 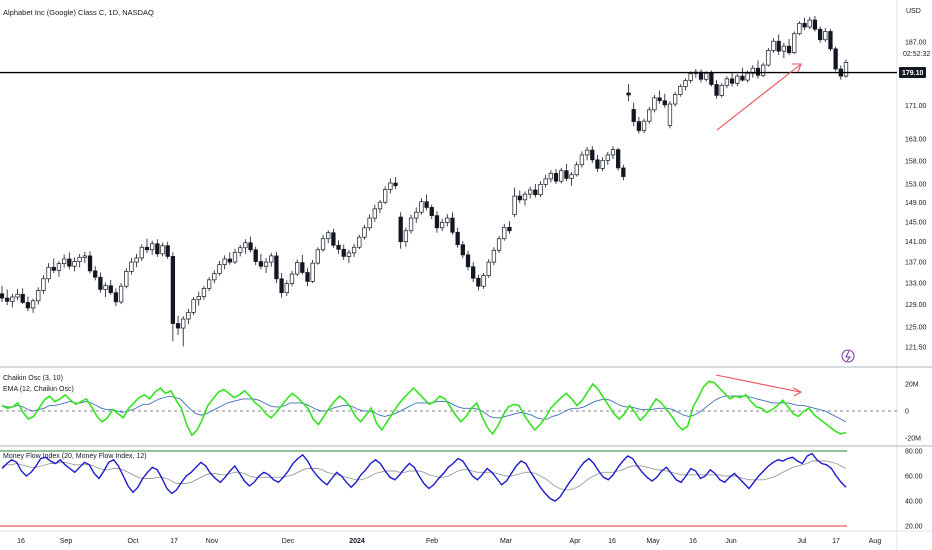 What do you see at coordinates (914, 502) in the screenshot?
I see `mfi-tick-label: 40.00` at bounding box center [914, 502].